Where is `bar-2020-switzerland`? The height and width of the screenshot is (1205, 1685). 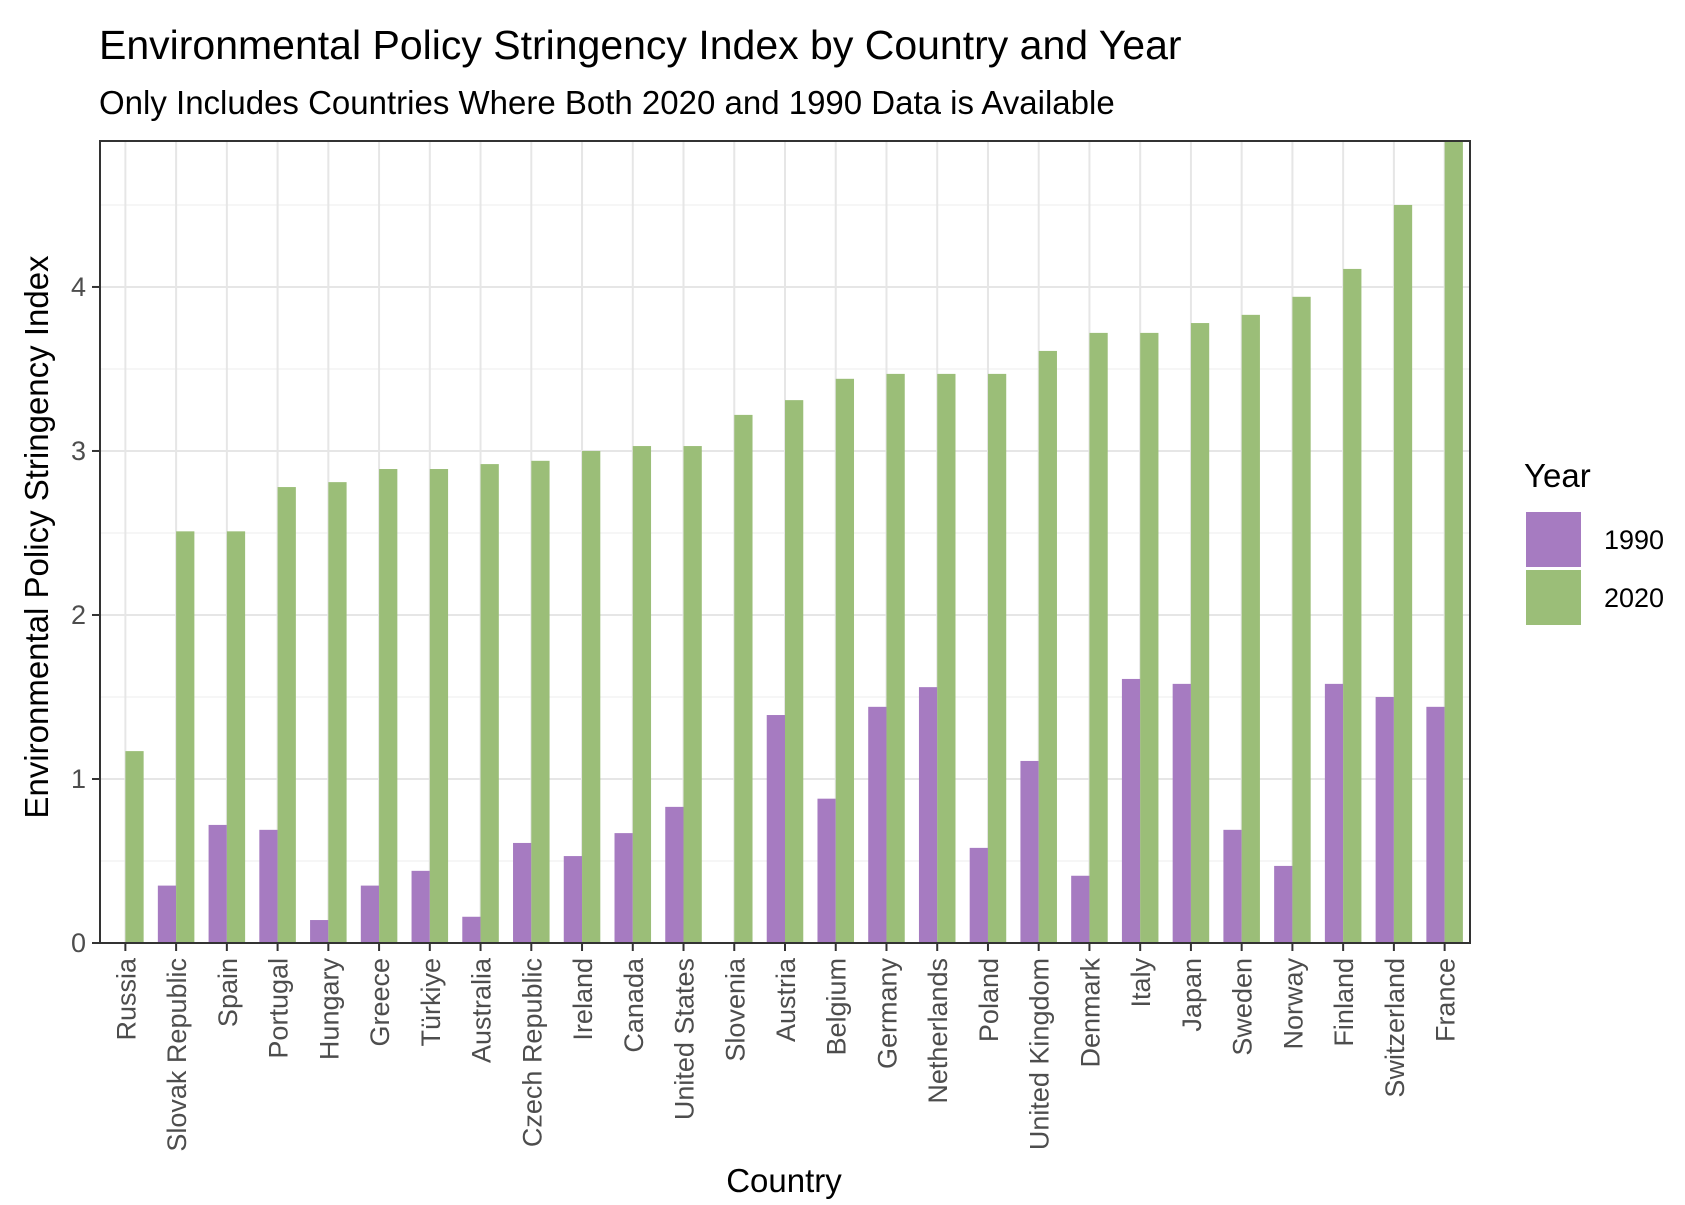
bar-2020-switzerland is located at coordinates (1403, 573).